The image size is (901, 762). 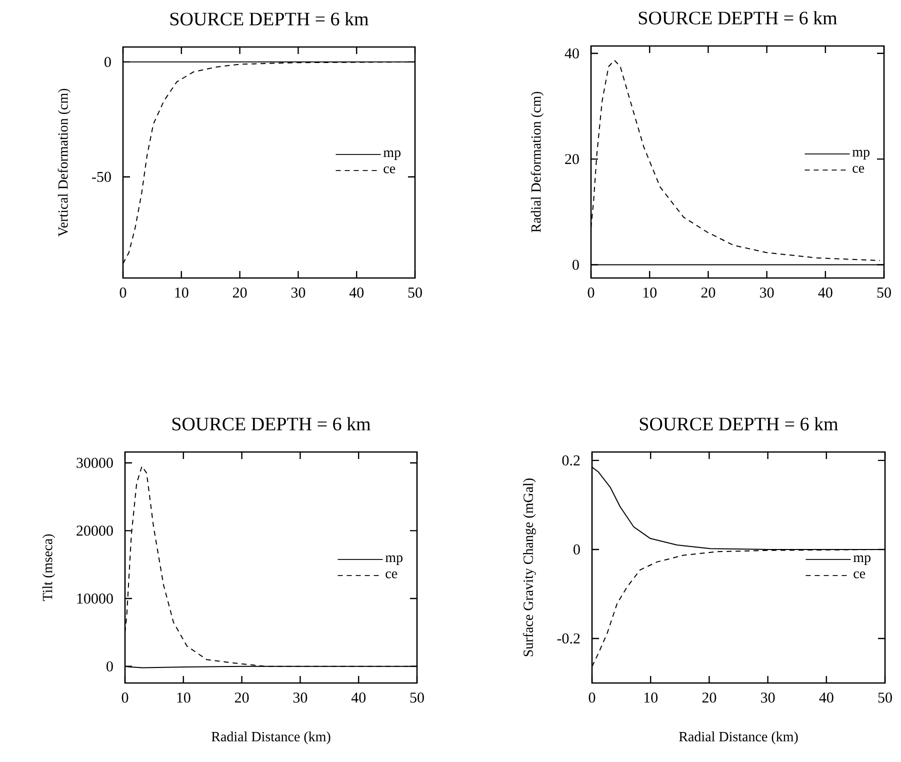 I want to click on y-axis-title: Radial Deformation (cm), so click(x=537, y=162).